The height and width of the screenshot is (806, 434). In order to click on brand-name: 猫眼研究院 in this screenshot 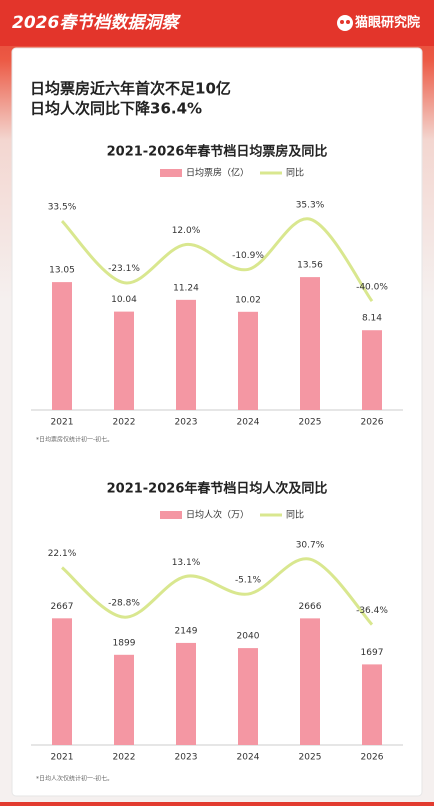, I will do `click(387, 23)`.